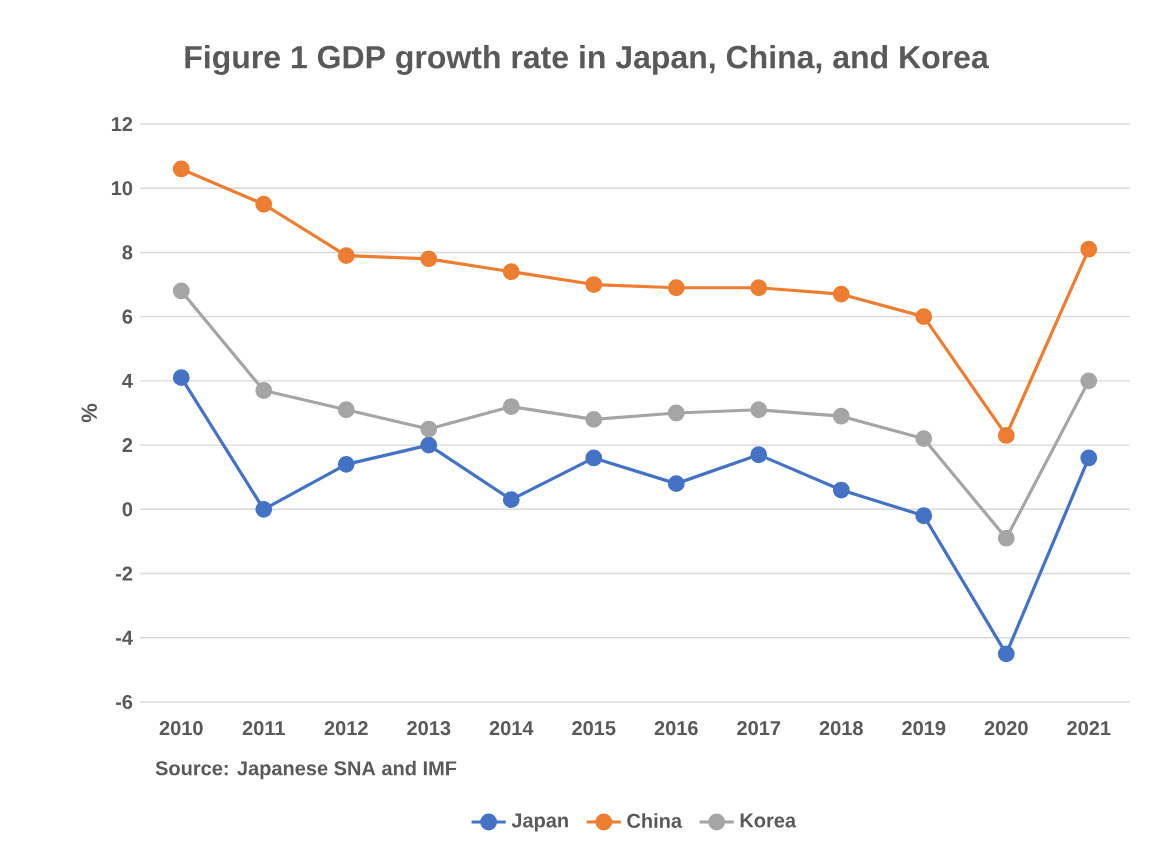 This screenshot has width=1161, height=854. What do you see at coordinates (124, 573) in the screenshot?
I see `y-tick-label: -2` at bounding box center [124, 573].